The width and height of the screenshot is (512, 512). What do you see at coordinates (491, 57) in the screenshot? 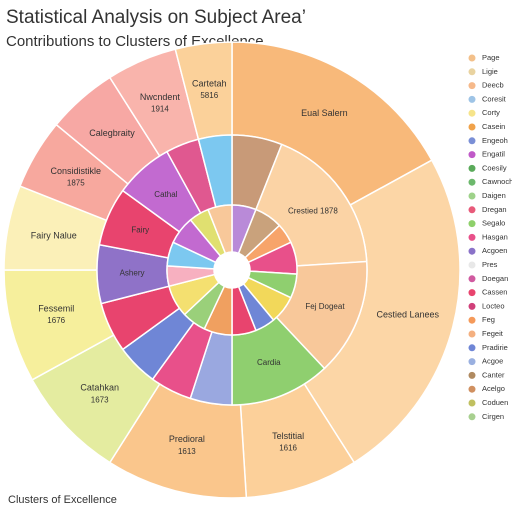
I see `legend-label: Page` at bounding box center [491, 57].